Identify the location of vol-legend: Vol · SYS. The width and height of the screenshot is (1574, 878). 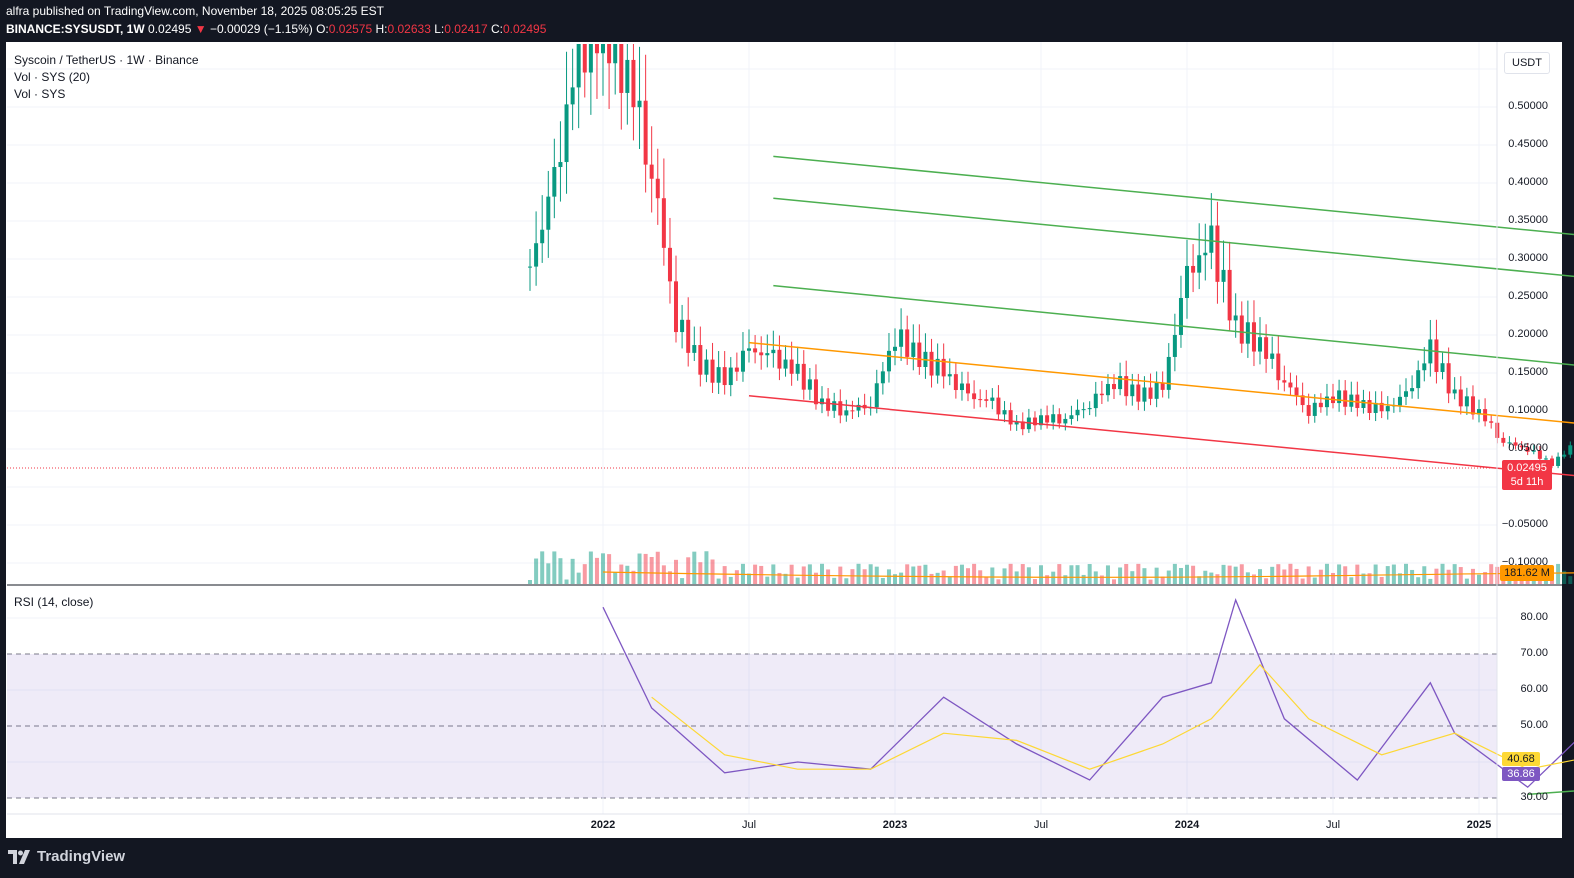
(40, 94).